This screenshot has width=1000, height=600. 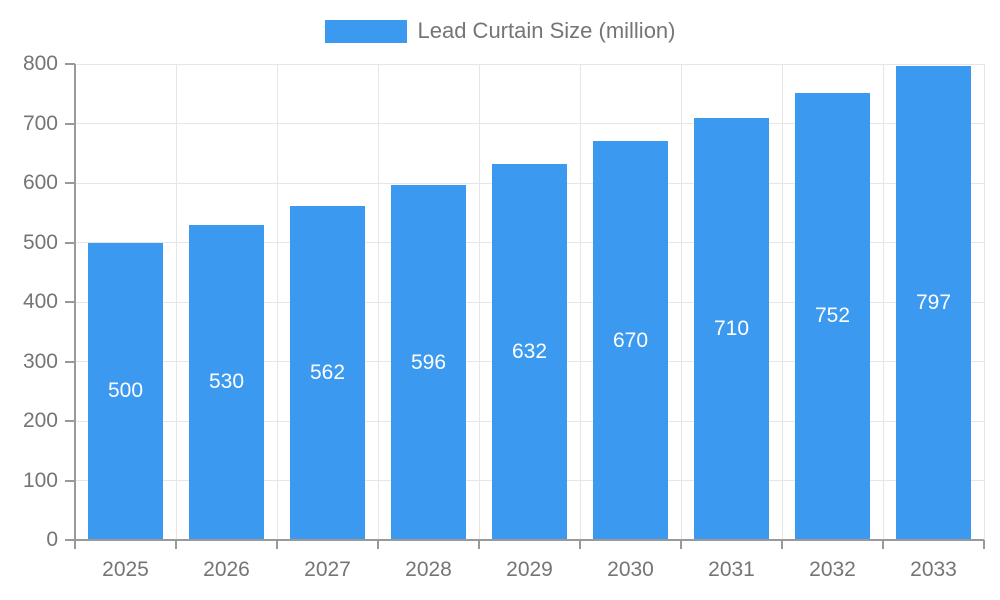 What do you see at coordinates (529, 569) in the screenshot?
I see `x-tick-label: 2029` at bounding box center [529, 569].